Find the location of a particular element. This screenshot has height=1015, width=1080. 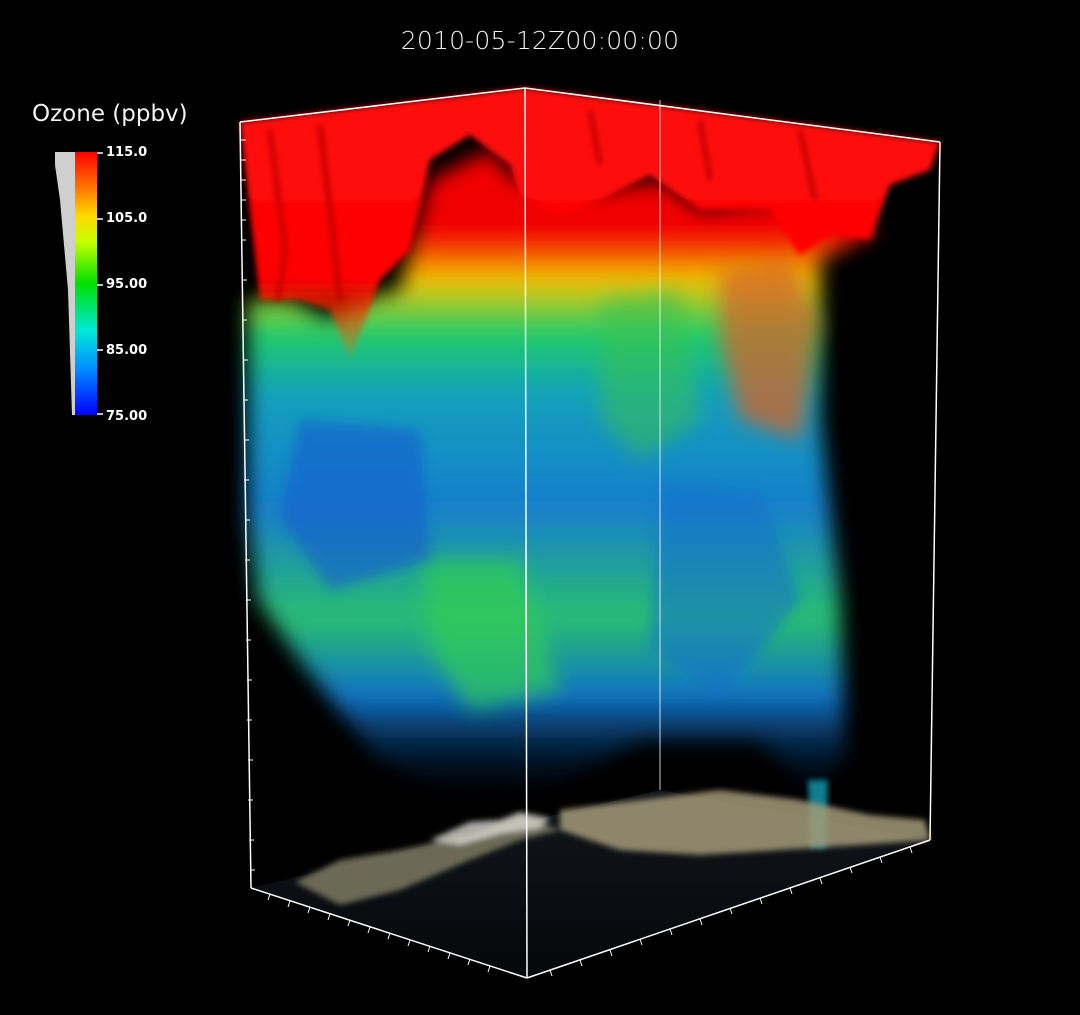

box-right-edge is located at coordinates (935, 491).